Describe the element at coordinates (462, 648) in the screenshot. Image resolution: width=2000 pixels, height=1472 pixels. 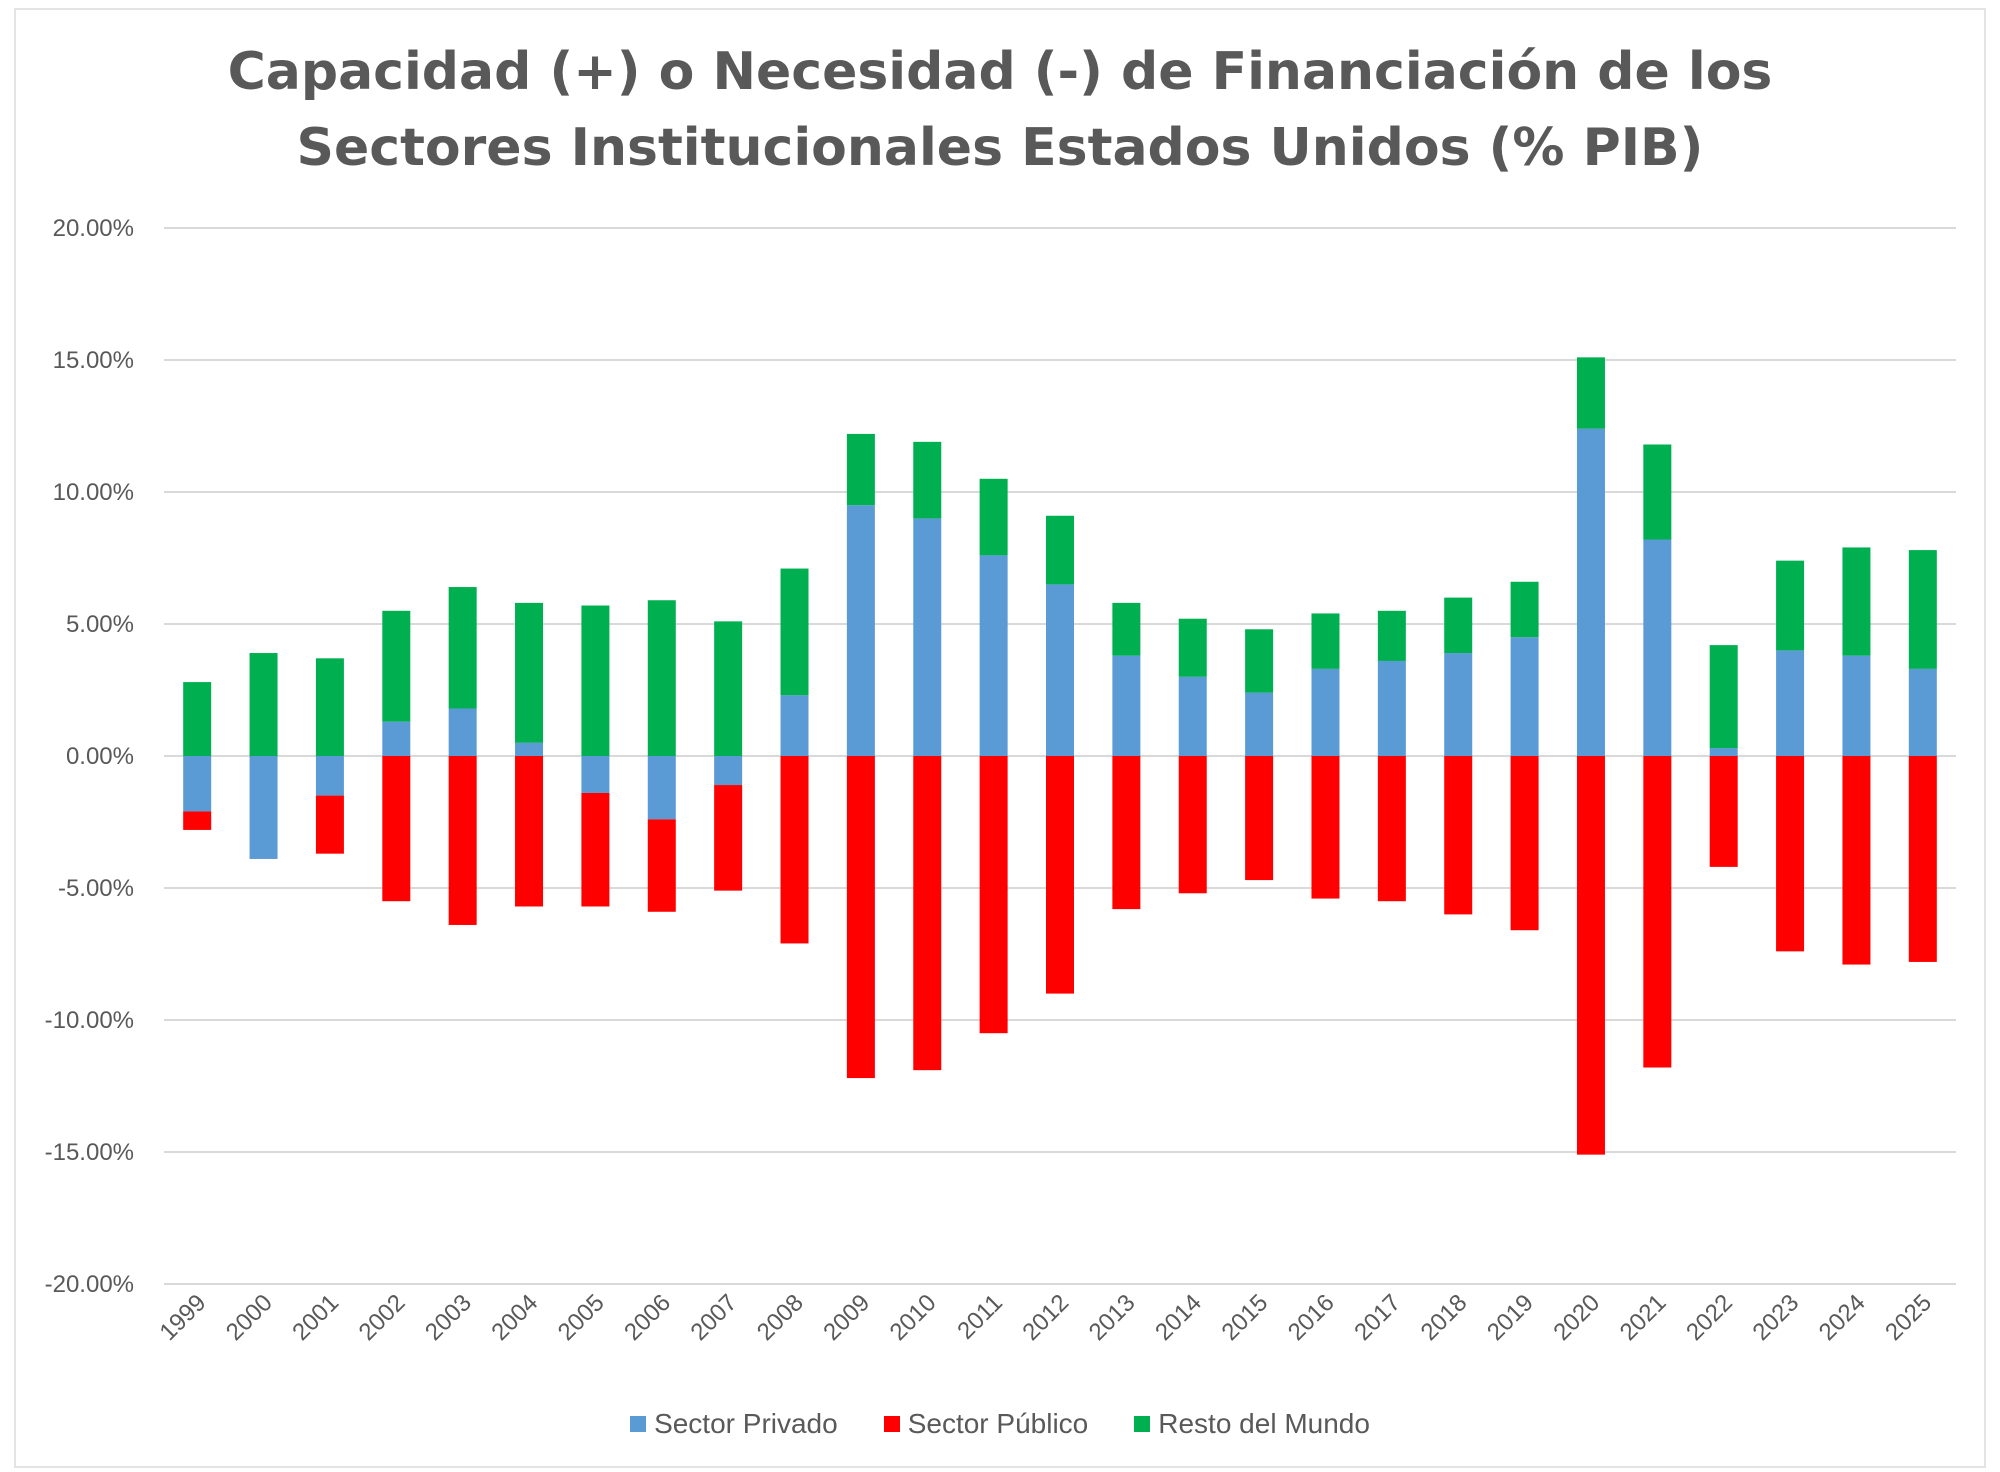
I see `bar-resto-del-mundo-2003` at that location.